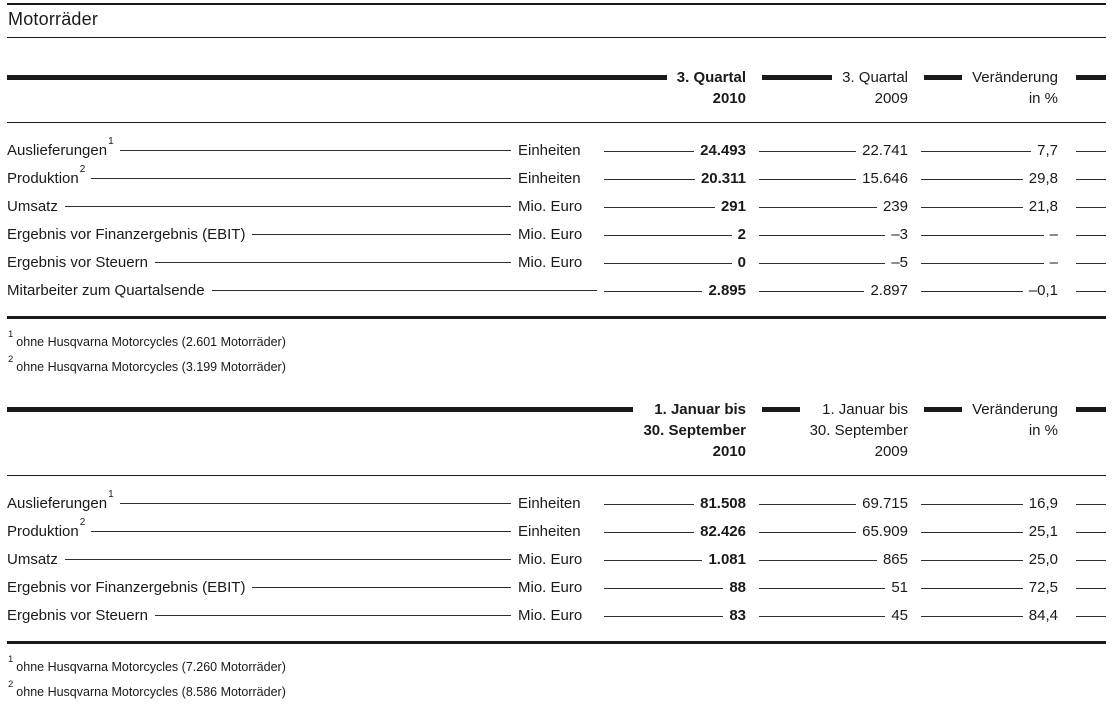 Image resolution: width=1114 pixels, height=704 pixels. I want to click on value-prior-cell: 15.646, so click(827, 178).